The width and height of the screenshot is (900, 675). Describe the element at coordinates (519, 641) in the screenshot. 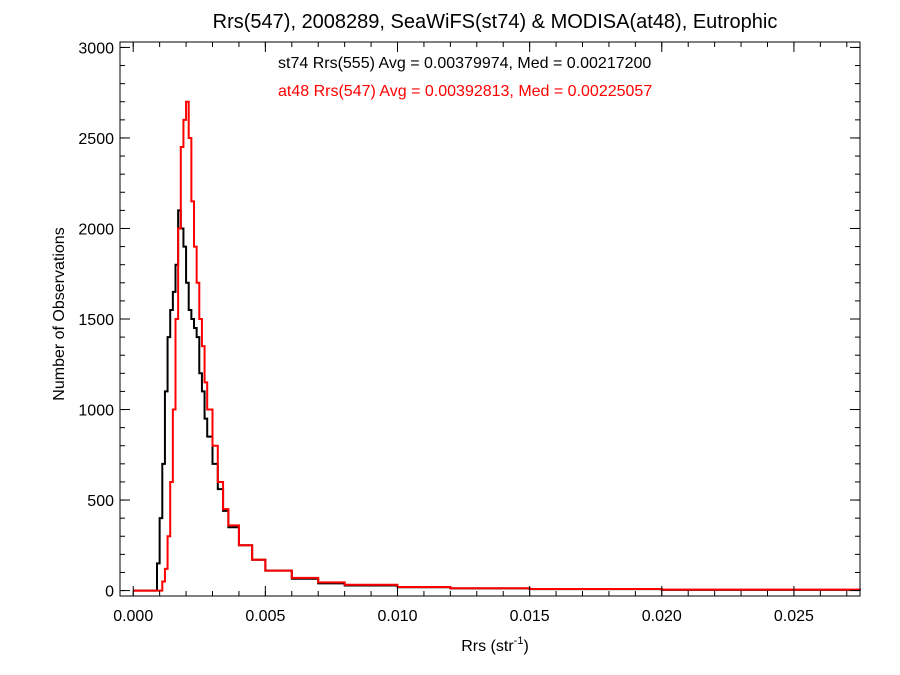

I see `x-axis-label-sup: -1` at that location.